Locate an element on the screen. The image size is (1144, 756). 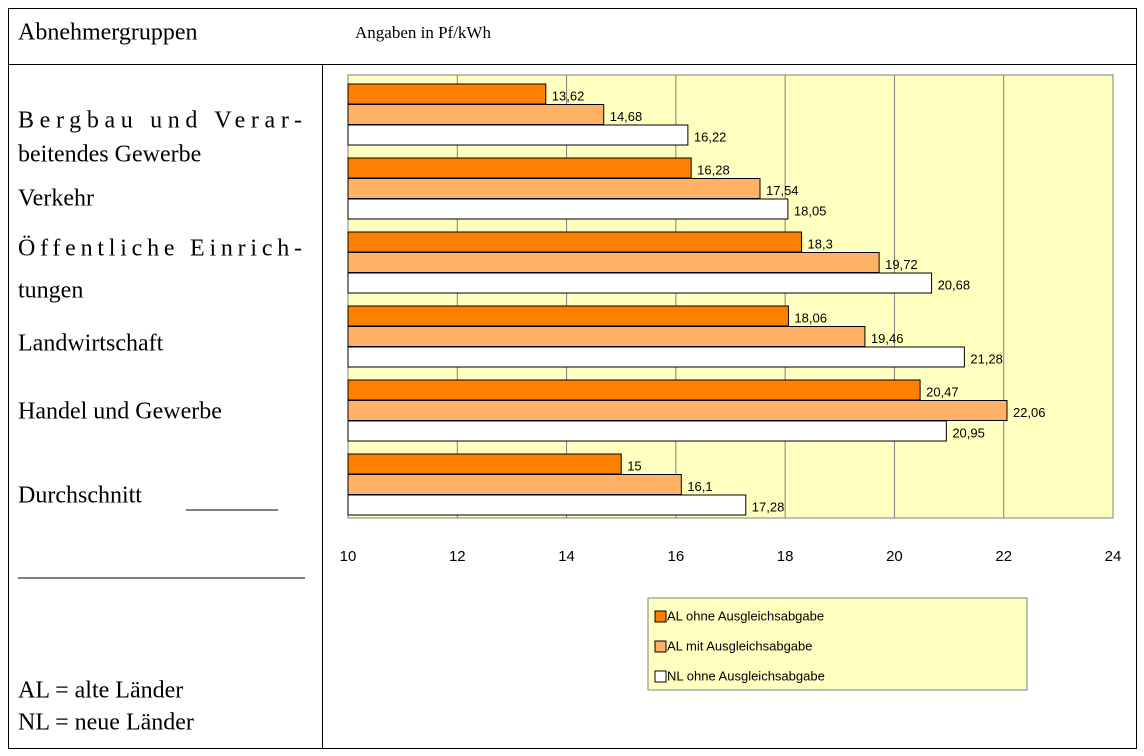
x-tick-label: 16 is located at coordinates (676, 556).